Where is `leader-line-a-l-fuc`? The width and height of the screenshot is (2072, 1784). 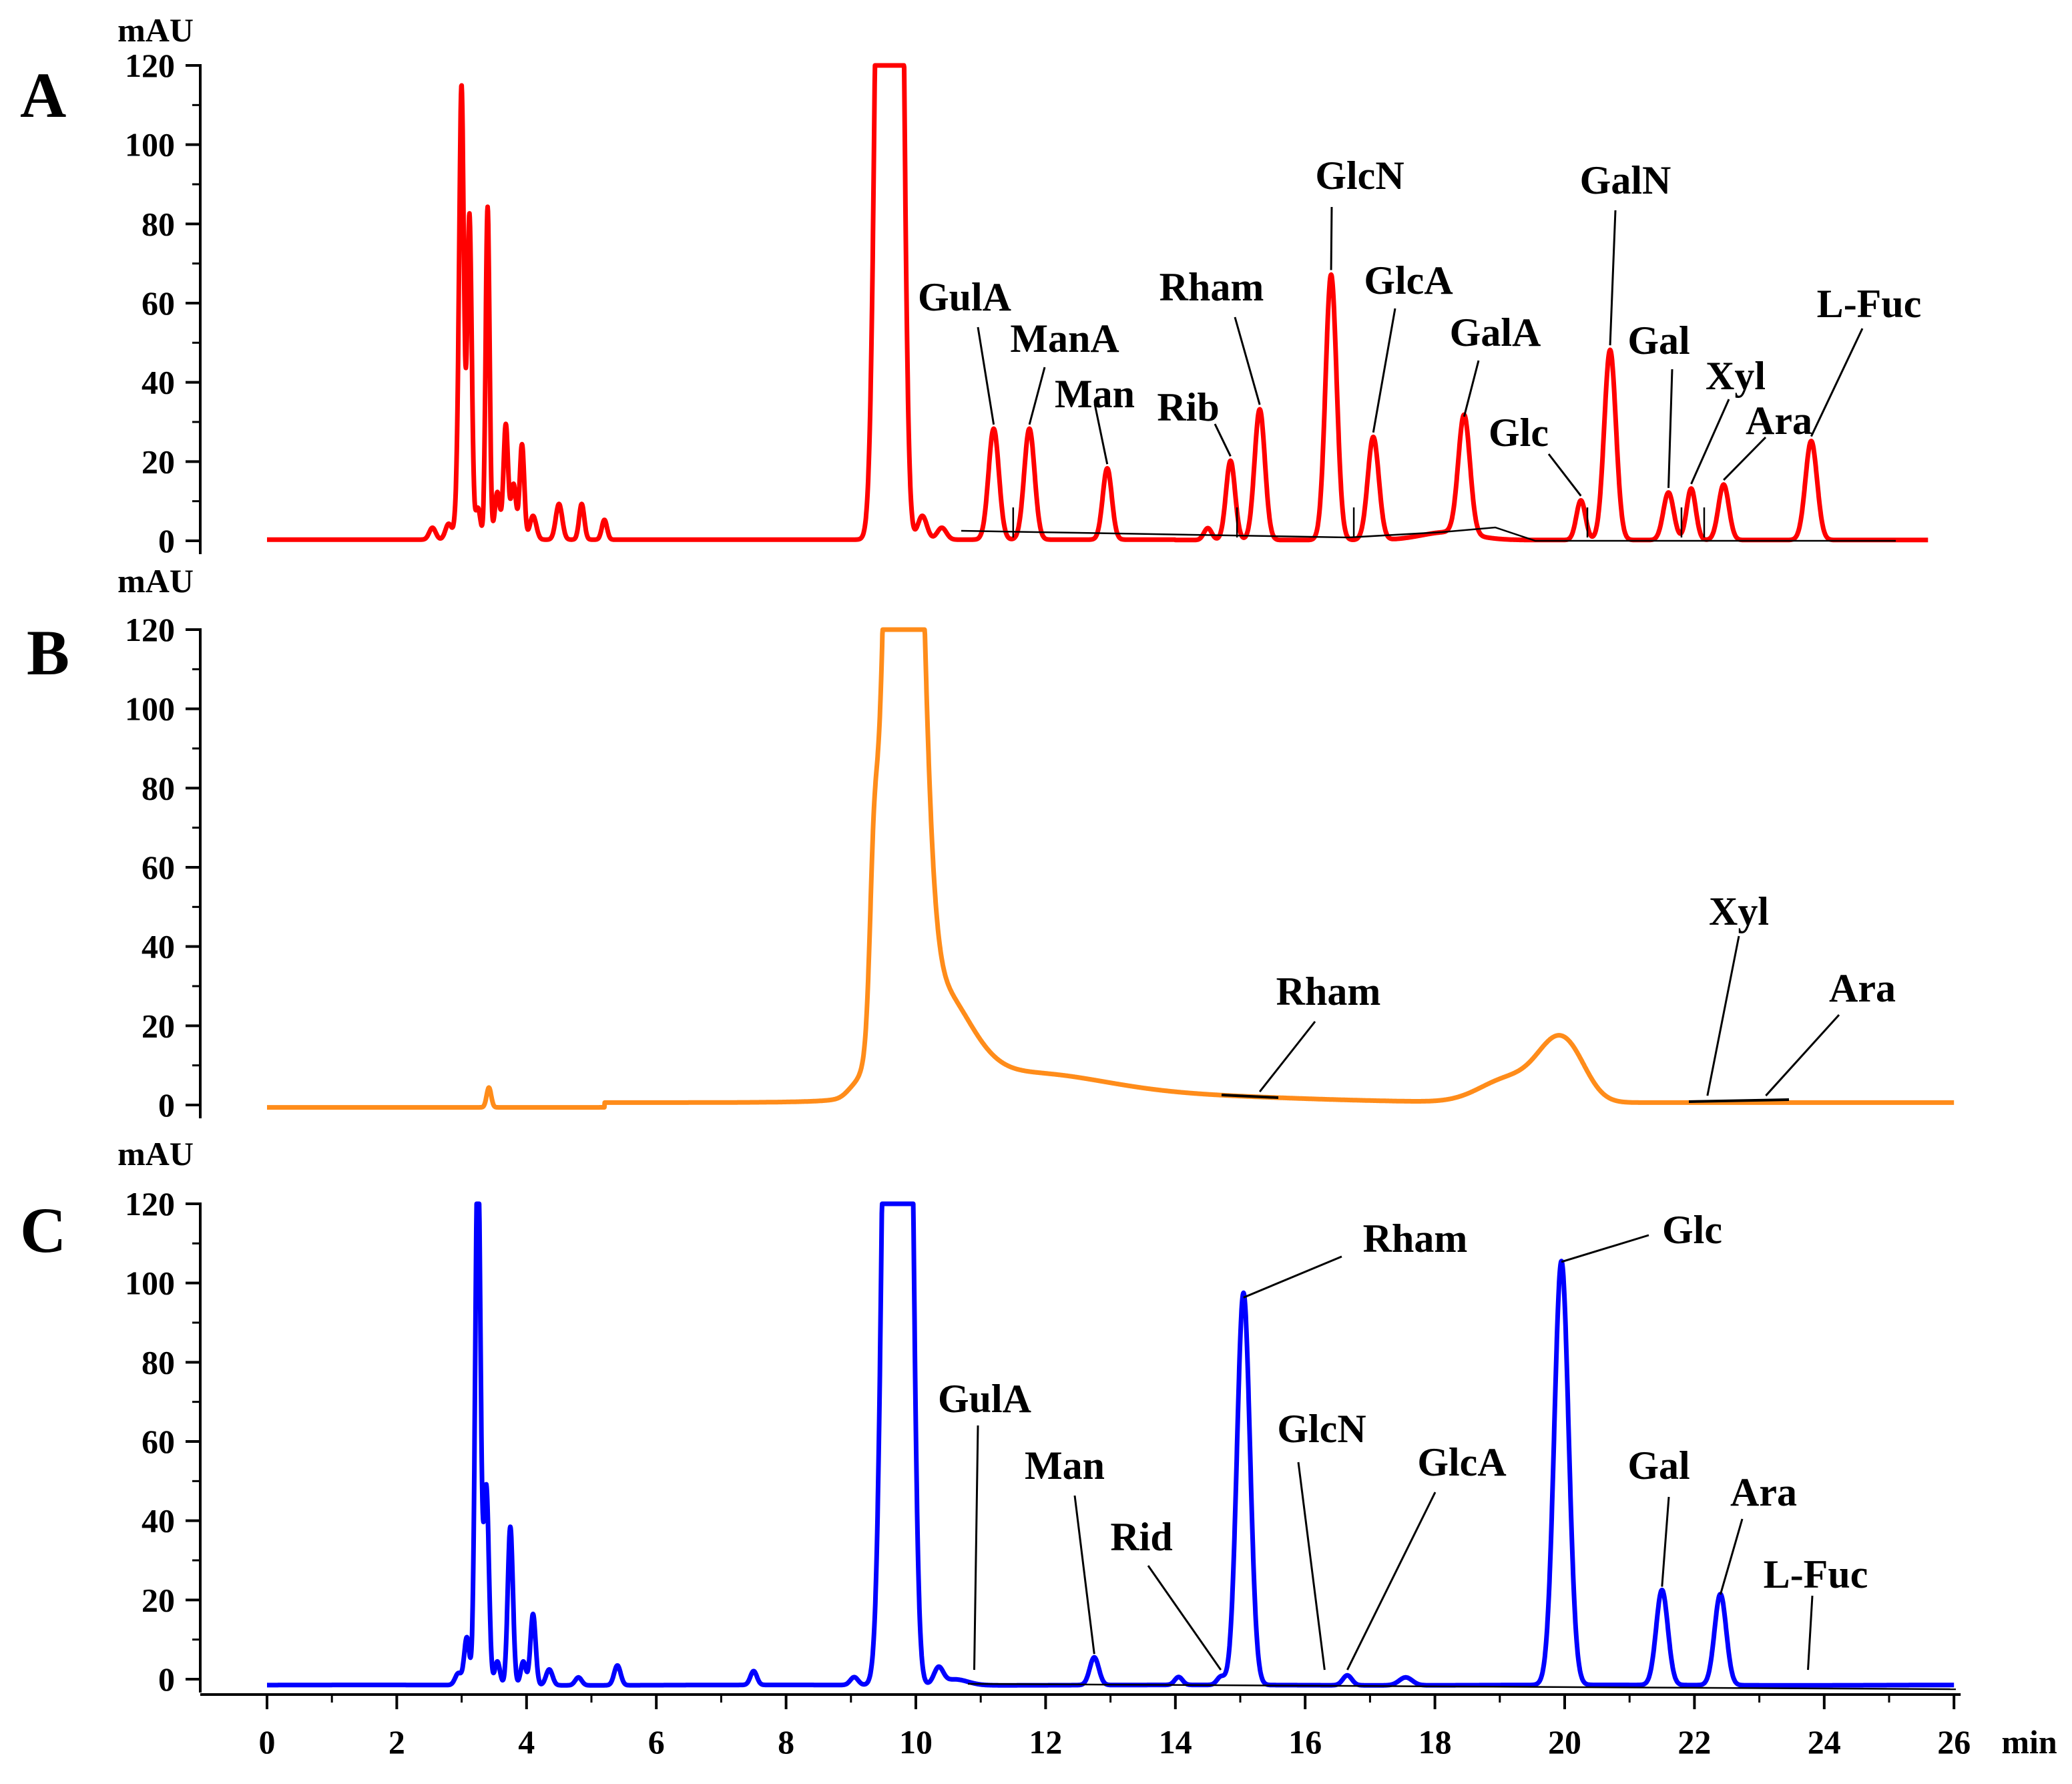 leader-line-a-l-fuc is located at coordinates (1837, 382).